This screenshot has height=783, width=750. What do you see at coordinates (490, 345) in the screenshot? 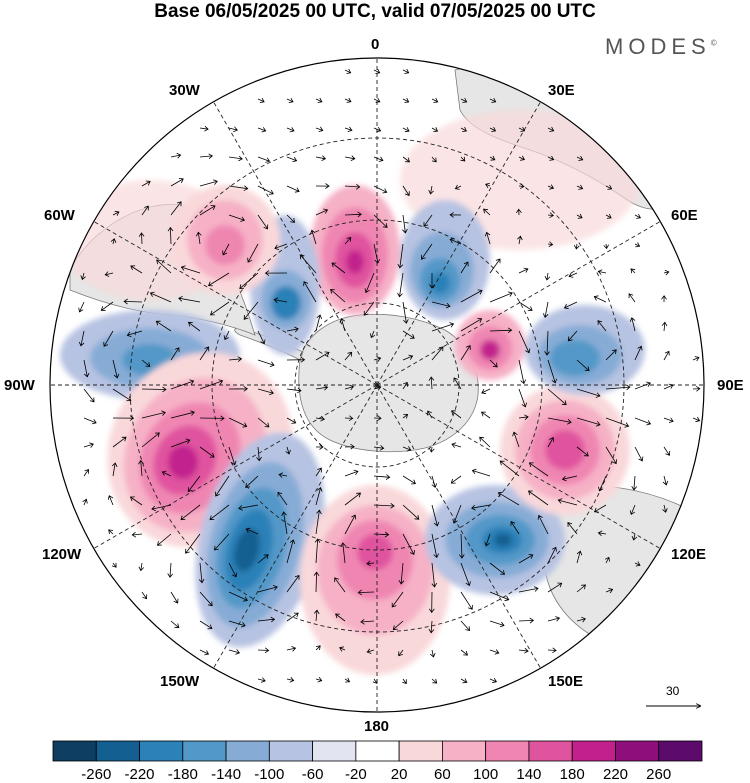
I see `anomaly-pink-ne-small` at bounding box center [490, 345].